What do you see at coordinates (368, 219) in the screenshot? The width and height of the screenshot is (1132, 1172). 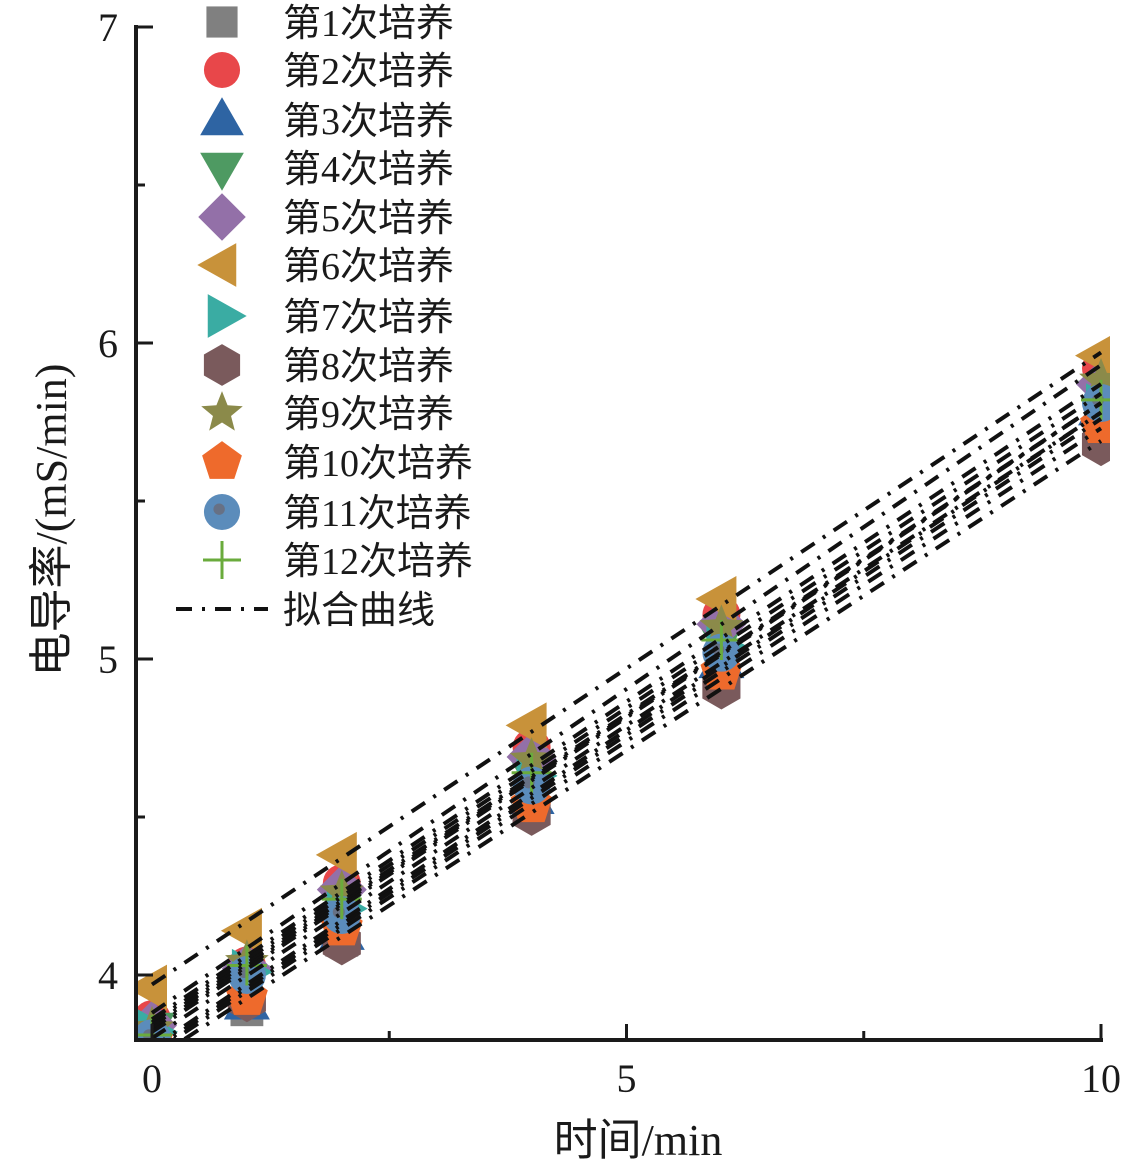 I see `legend-label: 第5次培养` at bounding box center [368, 219].